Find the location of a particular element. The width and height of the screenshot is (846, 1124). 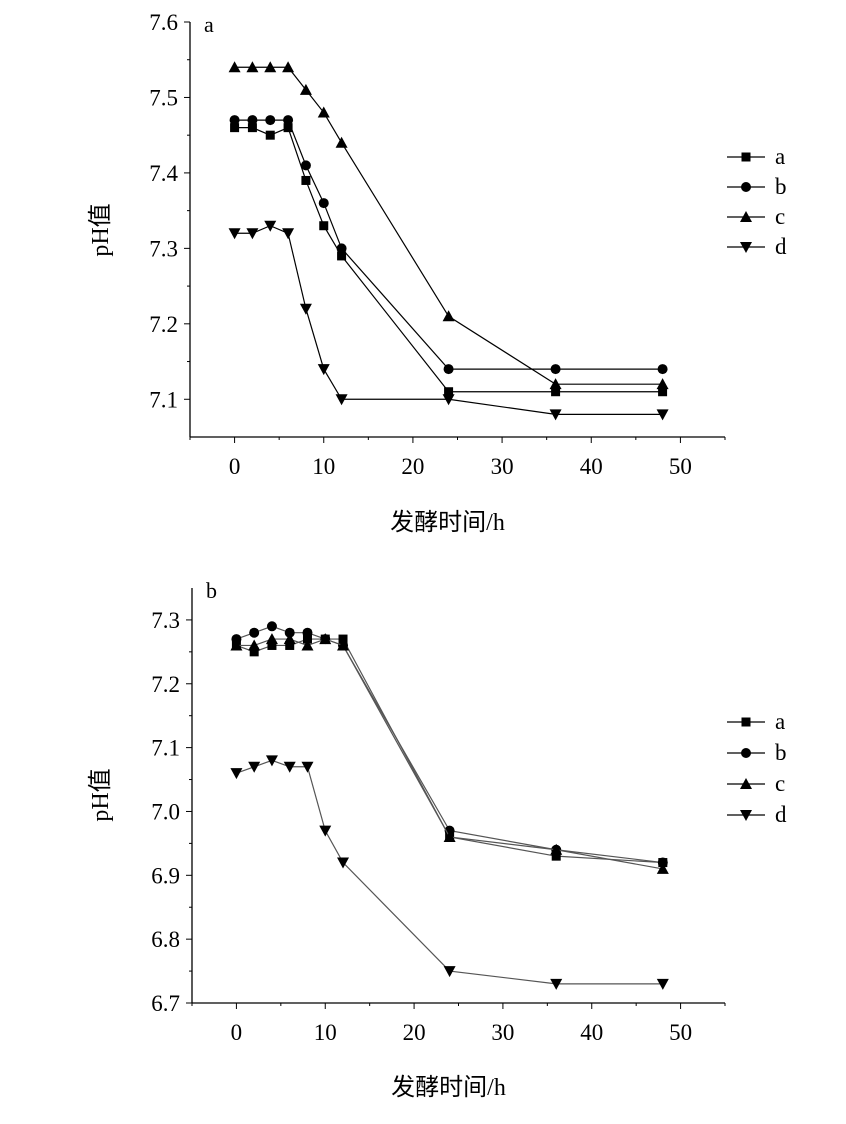

series-d-line is located at coordinates (449, 872).